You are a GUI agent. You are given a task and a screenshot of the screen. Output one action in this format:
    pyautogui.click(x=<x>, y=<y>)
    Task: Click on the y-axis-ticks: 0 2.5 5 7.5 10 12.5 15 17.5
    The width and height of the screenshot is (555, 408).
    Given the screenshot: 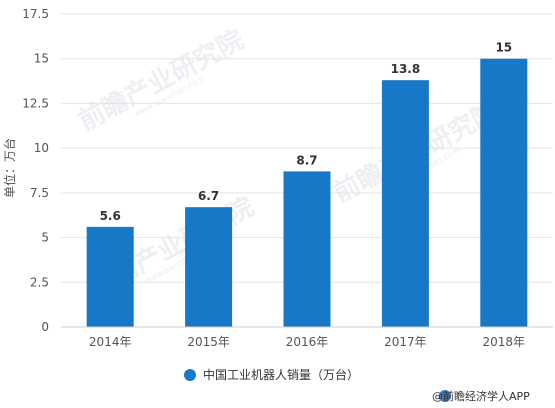 What is the action you would take?
    pyautogui.click(x=35, y=170)
    